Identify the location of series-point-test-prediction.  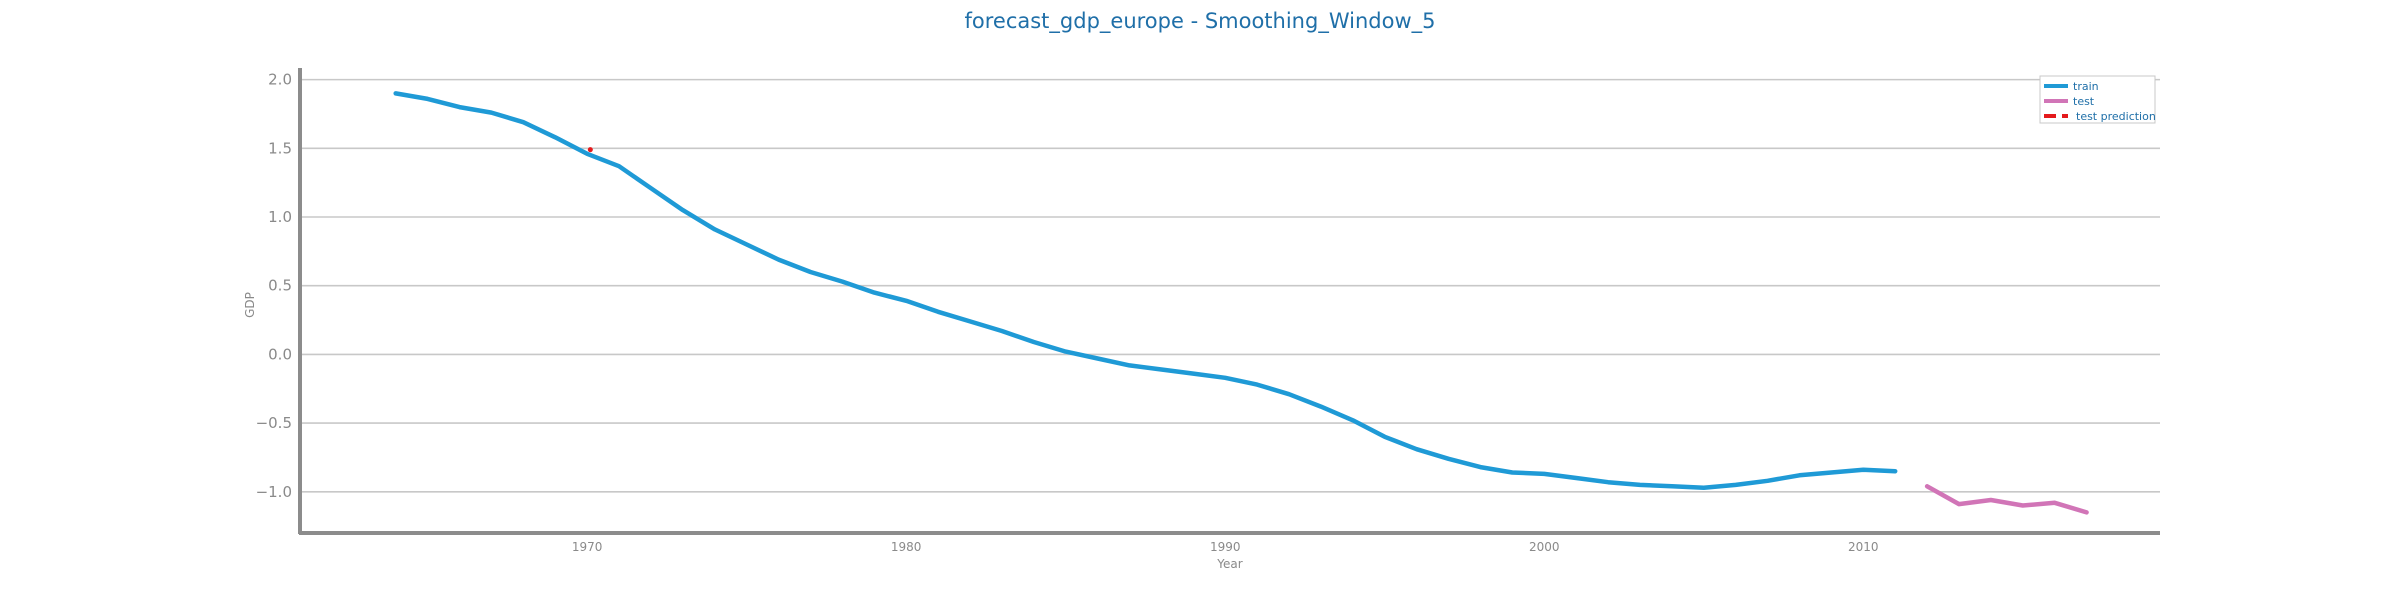
(590, 150).